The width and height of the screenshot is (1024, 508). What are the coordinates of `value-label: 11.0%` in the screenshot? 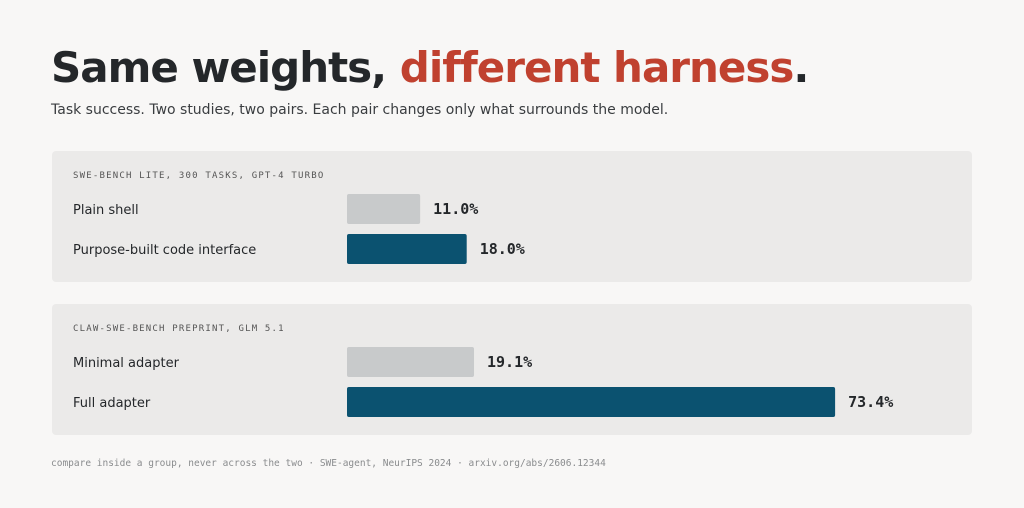 It's located at (455, 209).